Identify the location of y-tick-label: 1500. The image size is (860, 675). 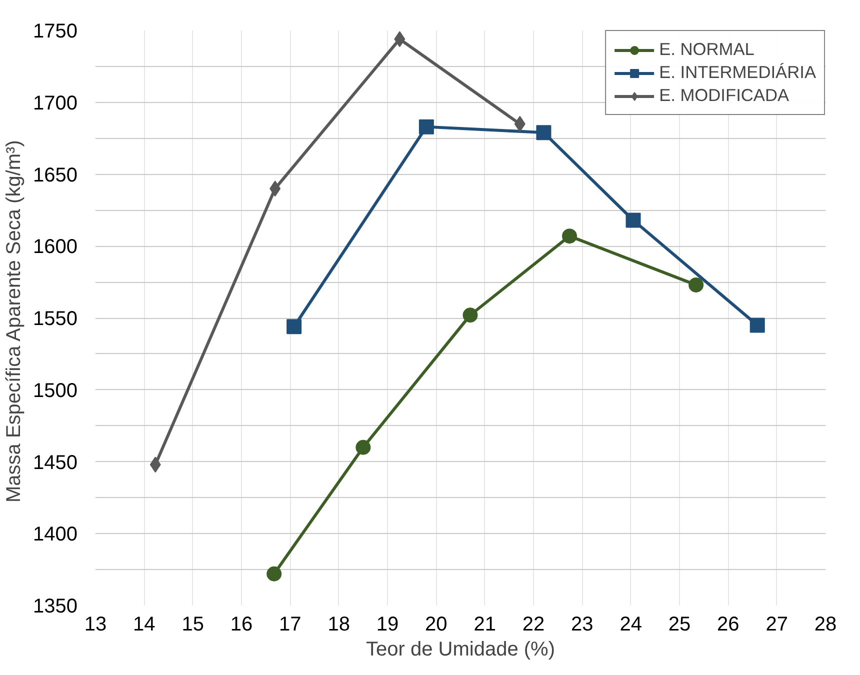
(55, 391).